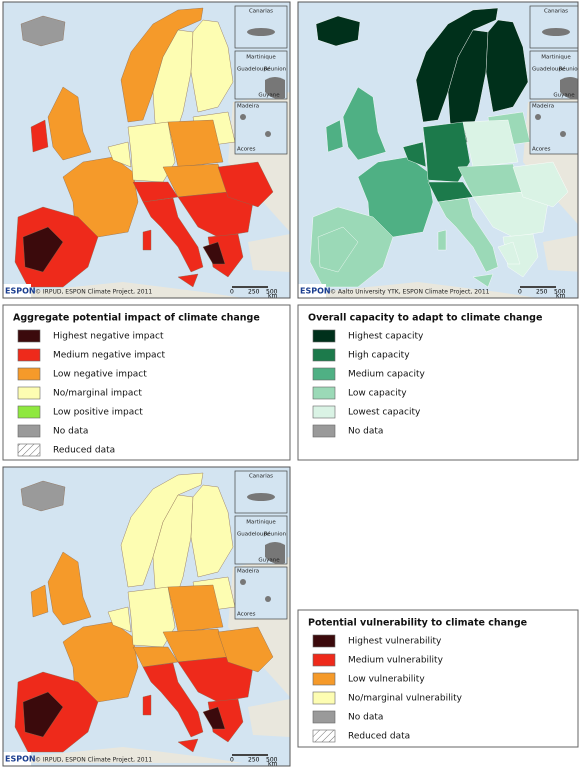 Image resolution: width=581 pixels, height=772 pixels. What do you see at coordinates (109, 356) in the screenshot?
I see `legend-label: Medium negative impact` at bounding box center [109, 356].